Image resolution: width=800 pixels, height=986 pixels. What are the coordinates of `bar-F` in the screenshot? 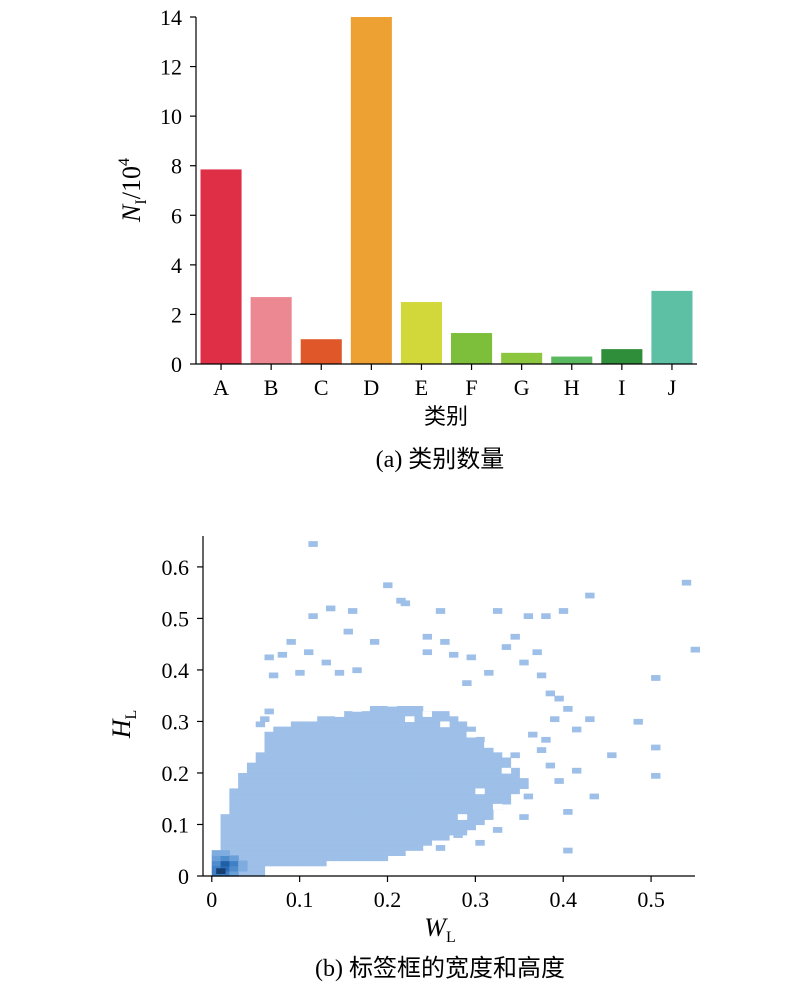 It's located at (472, 348).